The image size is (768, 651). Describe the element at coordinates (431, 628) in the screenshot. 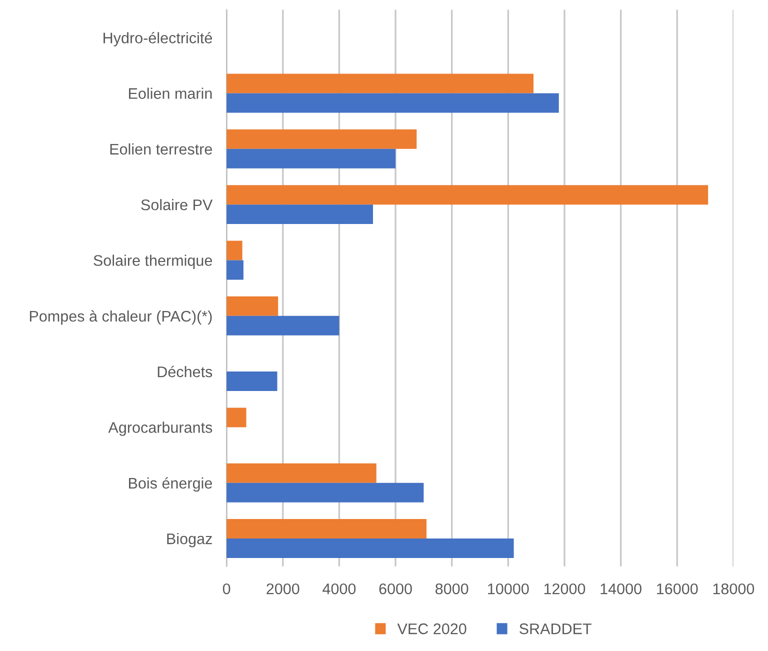

I see `legend-label: VEC 2020` at that location.